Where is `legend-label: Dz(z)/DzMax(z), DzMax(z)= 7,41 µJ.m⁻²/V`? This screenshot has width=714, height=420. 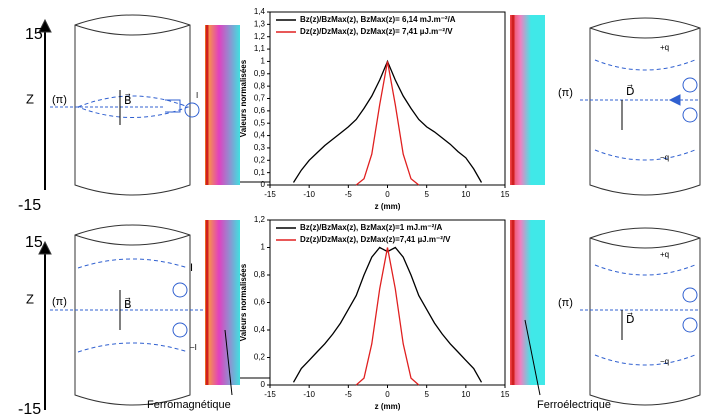 legend-label: Dz(z)/DzMax(z), DzMax(z)= 7,41 µJ.m⁻²/V is located at coordinates (376, 31).